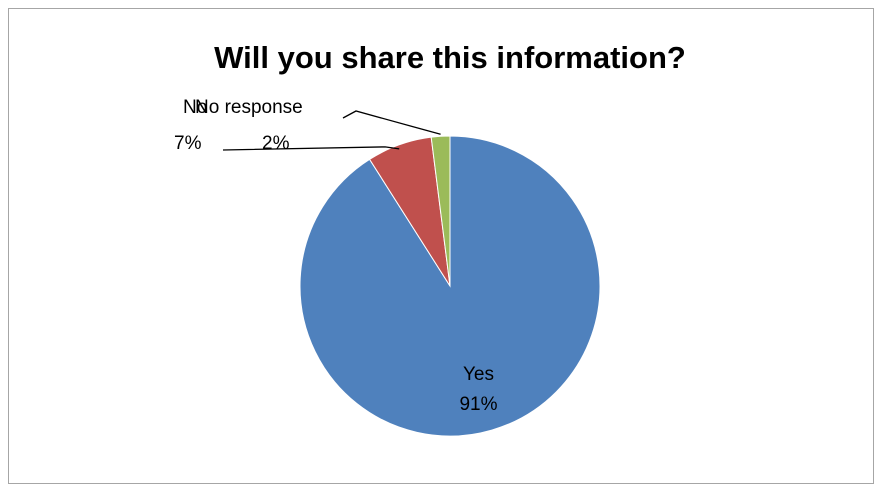 The width and height of the screenshot is (880, 486). I want to click on pie-slice-no-response, so click(440, 211).